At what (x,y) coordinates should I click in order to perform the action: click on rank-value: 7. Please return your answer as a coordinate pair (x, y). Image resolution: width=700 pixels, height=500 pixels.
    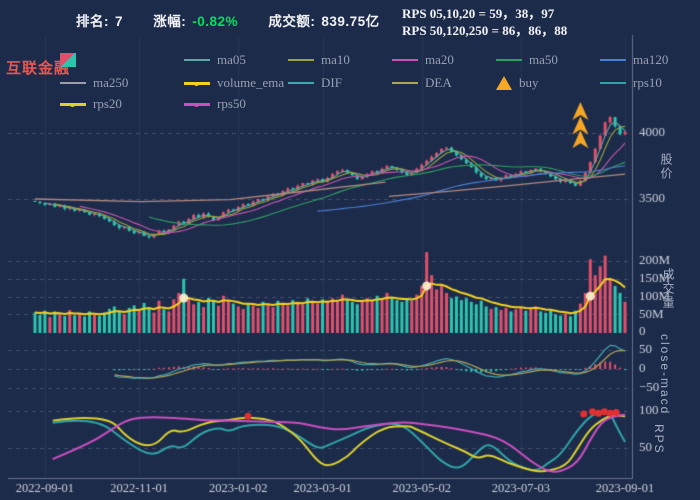
    Looking at the image, I should click on (119, 21).